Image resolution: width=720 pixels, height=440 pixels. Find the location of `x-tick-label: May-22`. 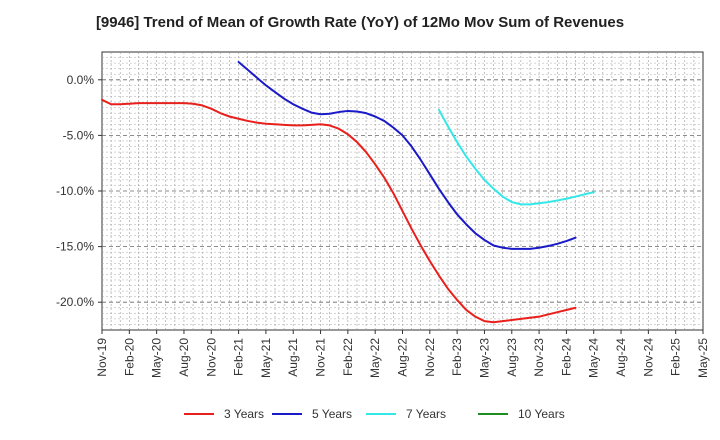

x-tick-label: May-22 is located at coordinates (375, 358).